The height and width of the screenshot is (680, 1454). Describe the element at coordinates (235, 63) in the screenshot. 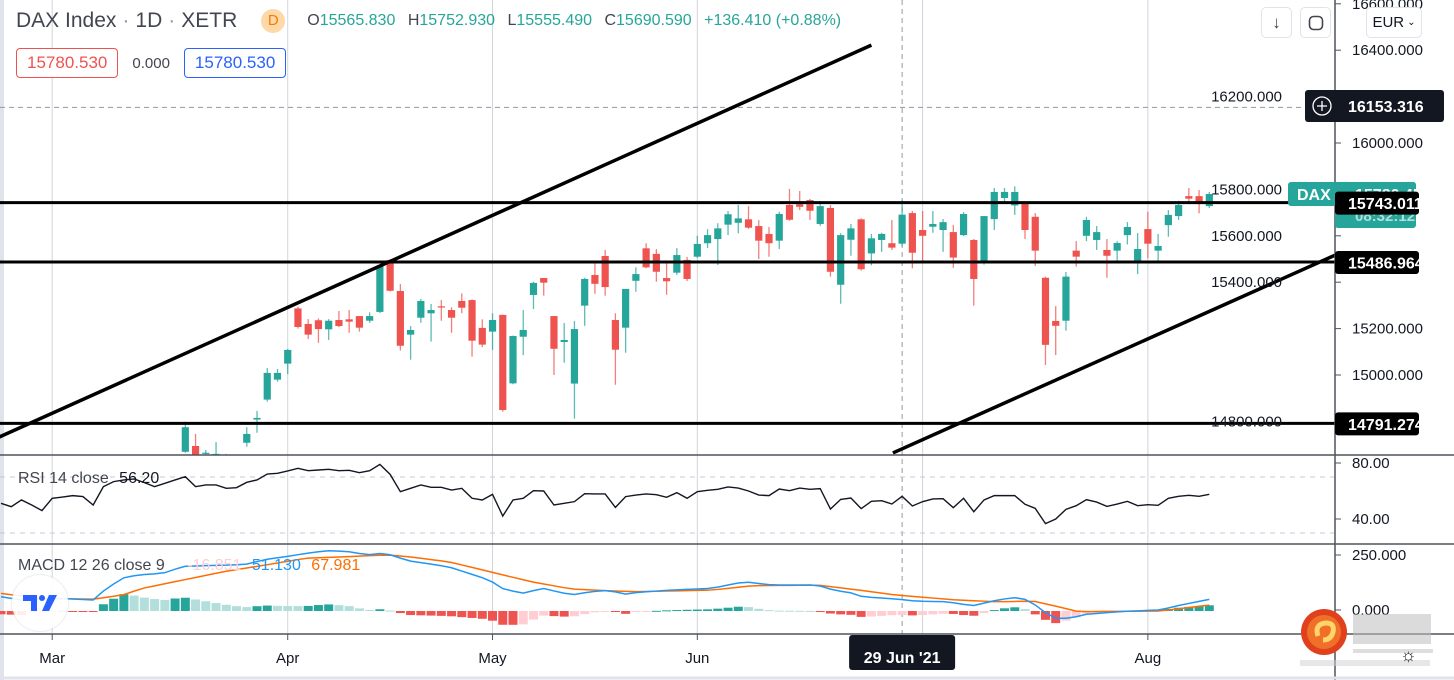

I see `buy-button: 15780.530` at that location.